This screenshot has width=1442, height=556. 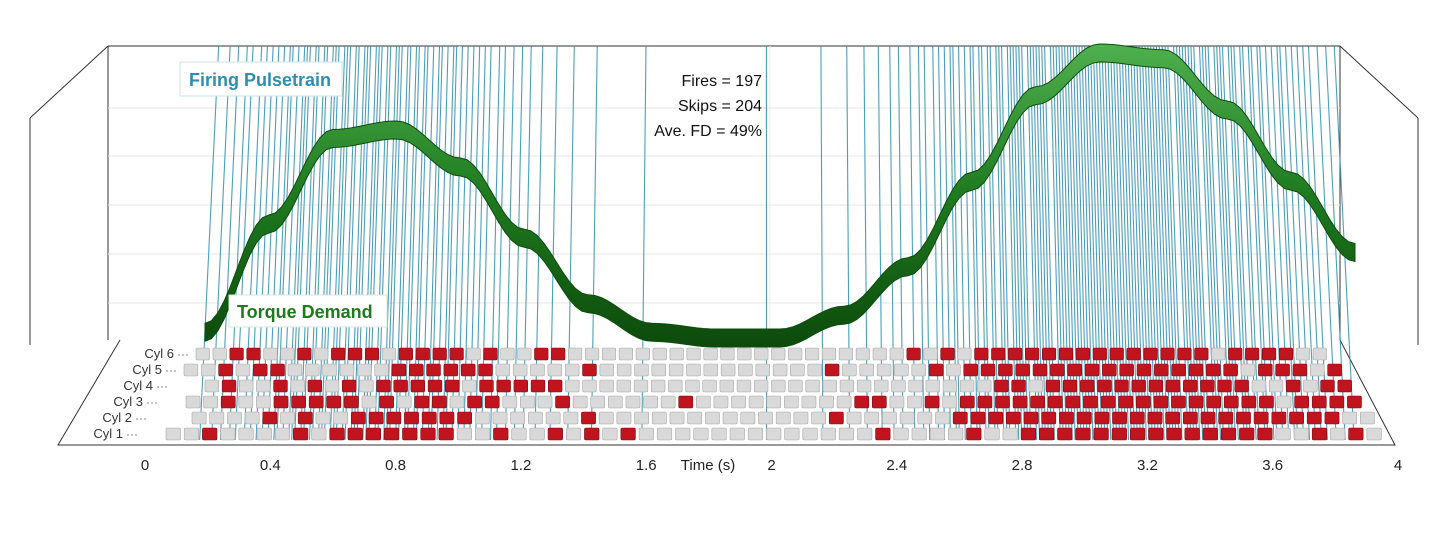 I want to click on legend-torque-label: Torque Demand, so click(x=305, y=312).